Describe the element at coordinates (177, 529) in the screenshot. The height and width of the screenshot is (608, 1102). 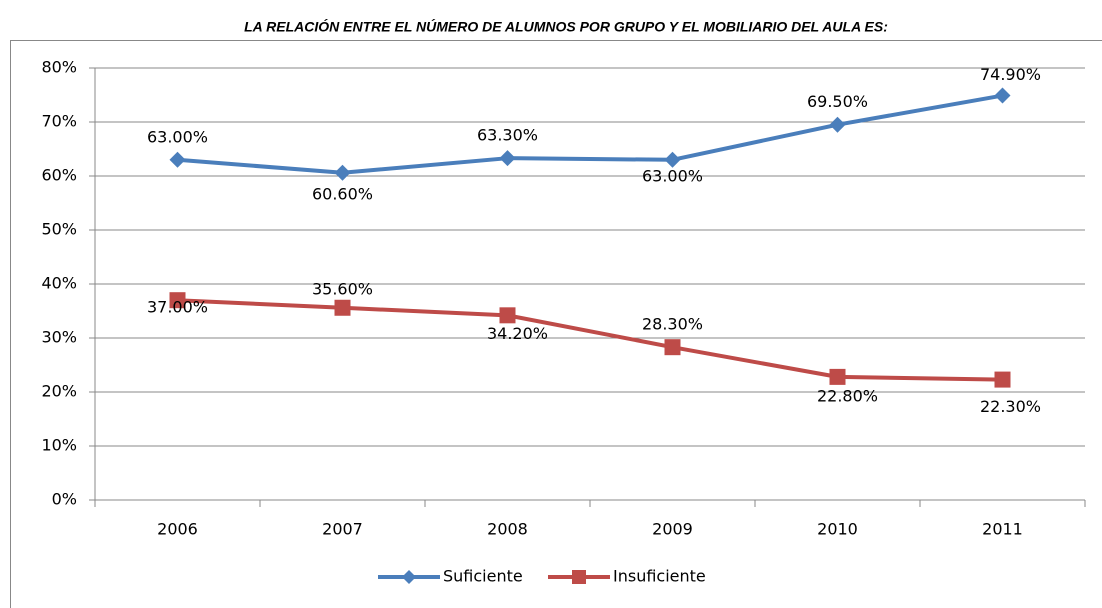
I see `x-tick-label: 2006` at that location.